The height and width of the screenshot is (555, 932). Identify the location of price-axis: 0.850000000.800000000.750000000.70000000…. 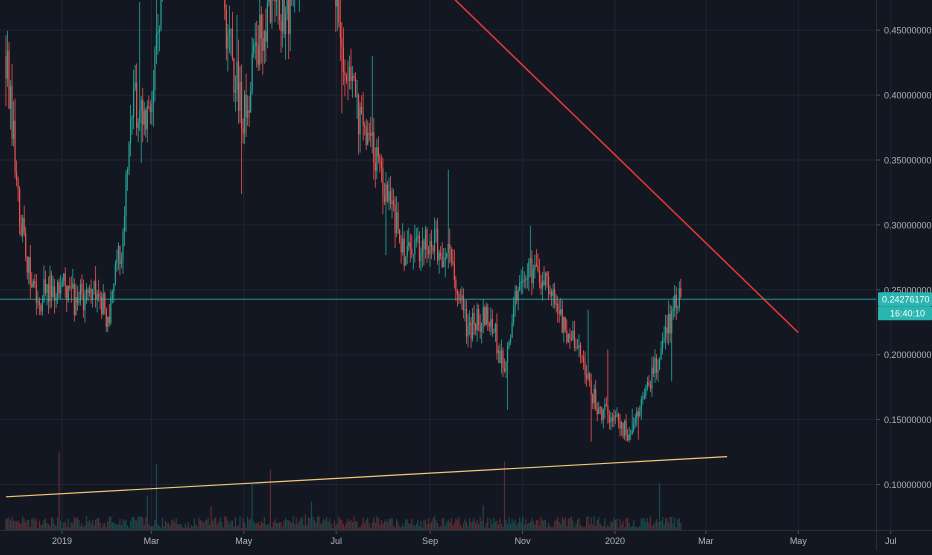
(904, 275).